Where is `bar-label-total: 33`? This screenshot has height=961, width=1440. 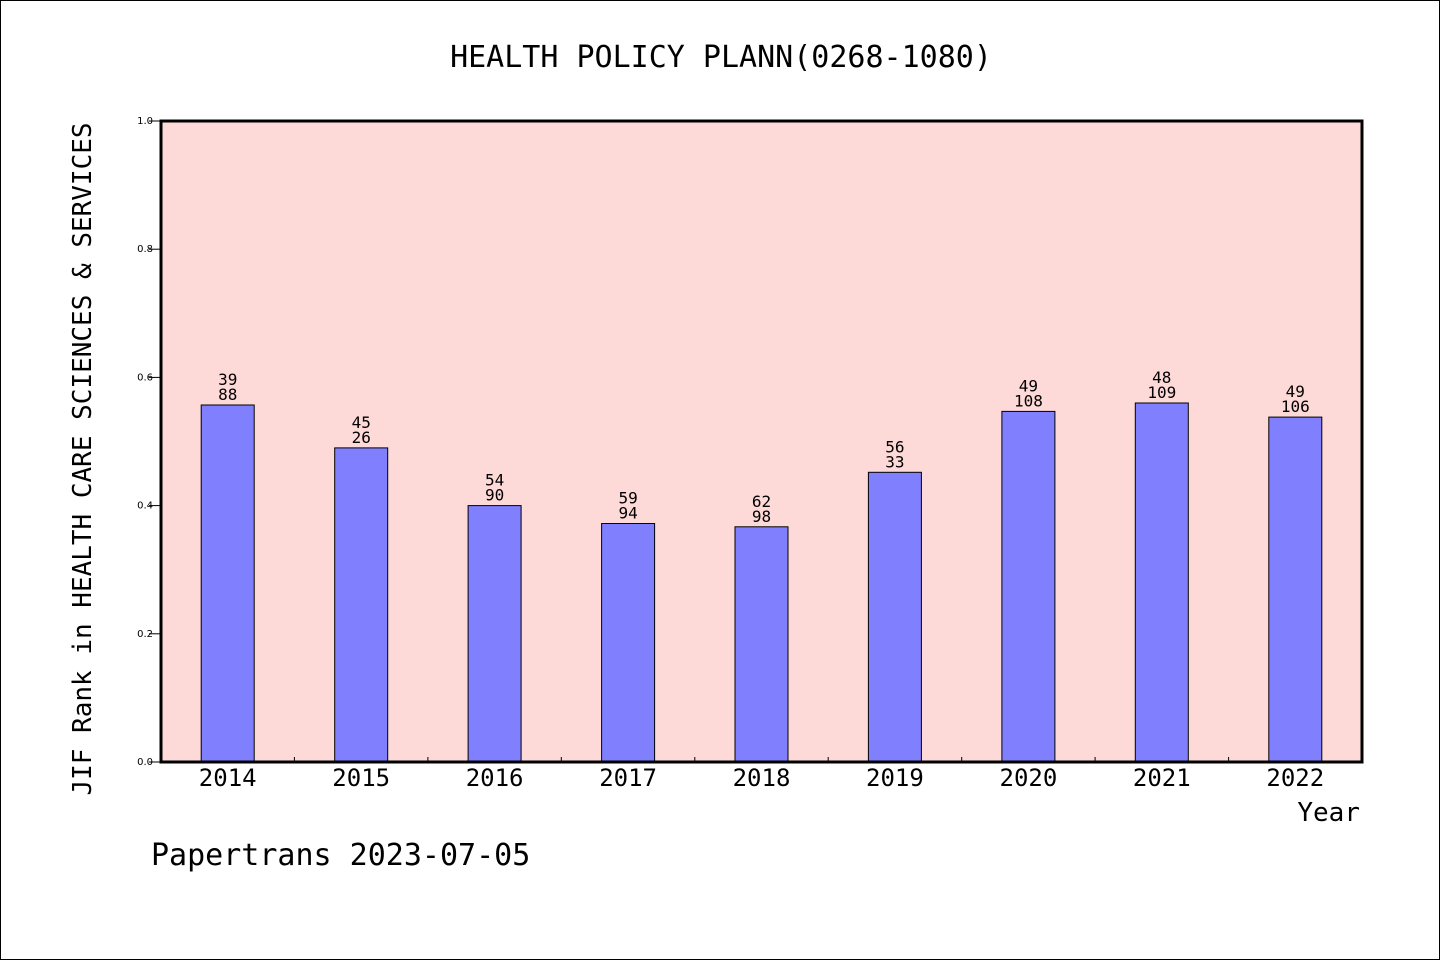
bar-label-total: 33 is located at coordinates (894, 461).